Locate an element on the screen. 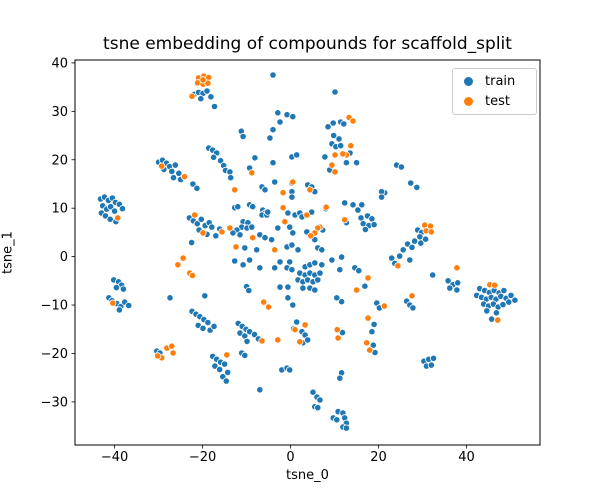 The width and height of the screenshot is (600, 500). x-tick-label: 20 is located at coordinates (378, 457).